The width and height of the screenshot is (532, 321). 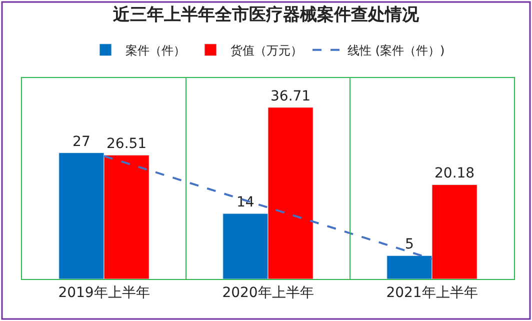 I want to click on data-label: 14, so click(x=245, y=202).